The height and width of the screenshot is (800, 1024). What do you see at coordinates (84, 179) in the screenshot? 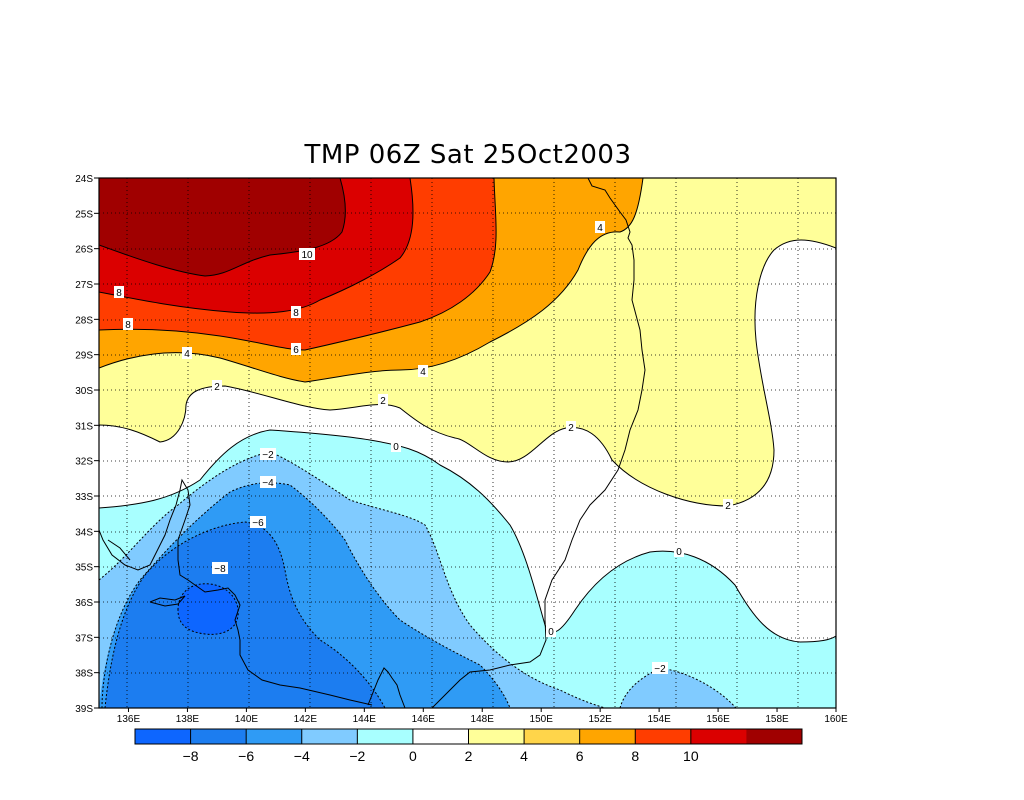
I see `lat-label: 24S` at bounding box center [84, 179].